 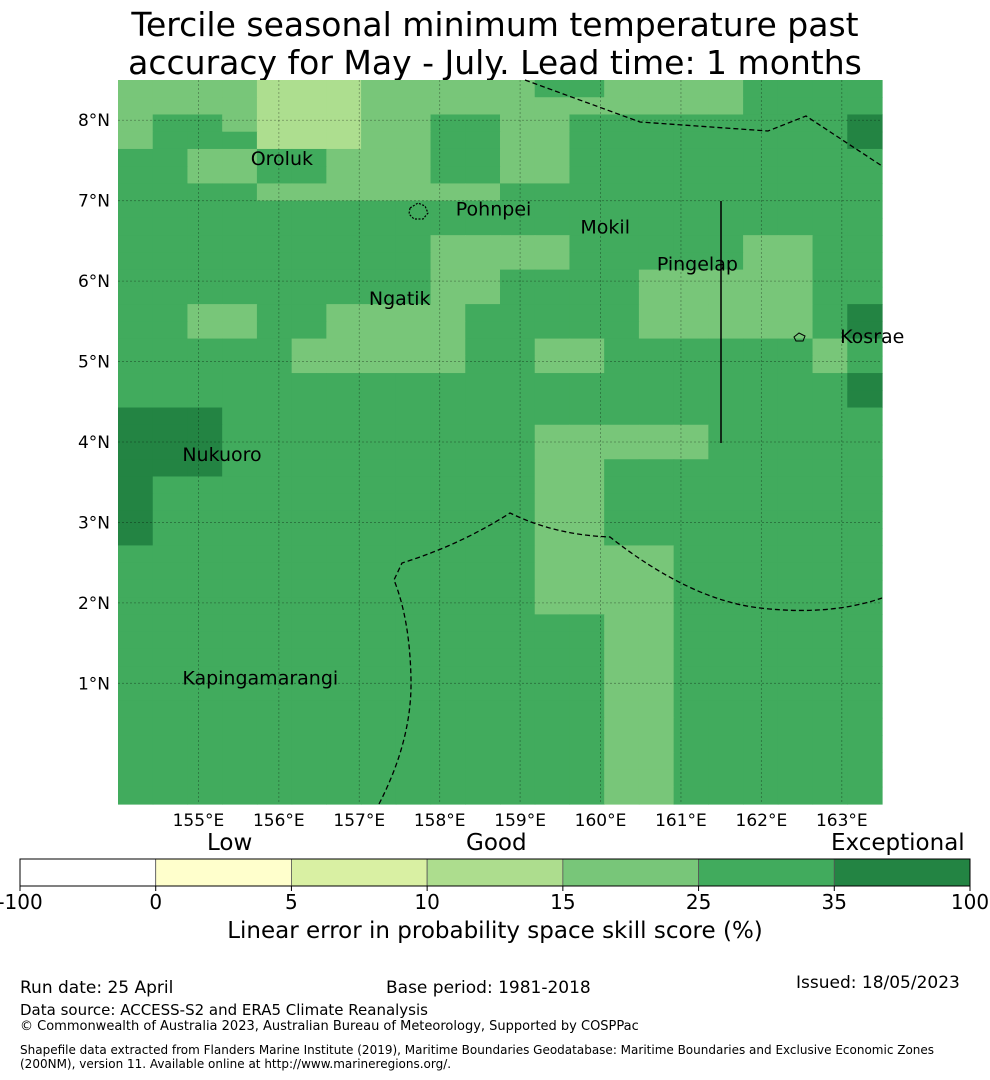 I want to click on base-period: Base period: 1981-2018, so click(x=488, y=988).